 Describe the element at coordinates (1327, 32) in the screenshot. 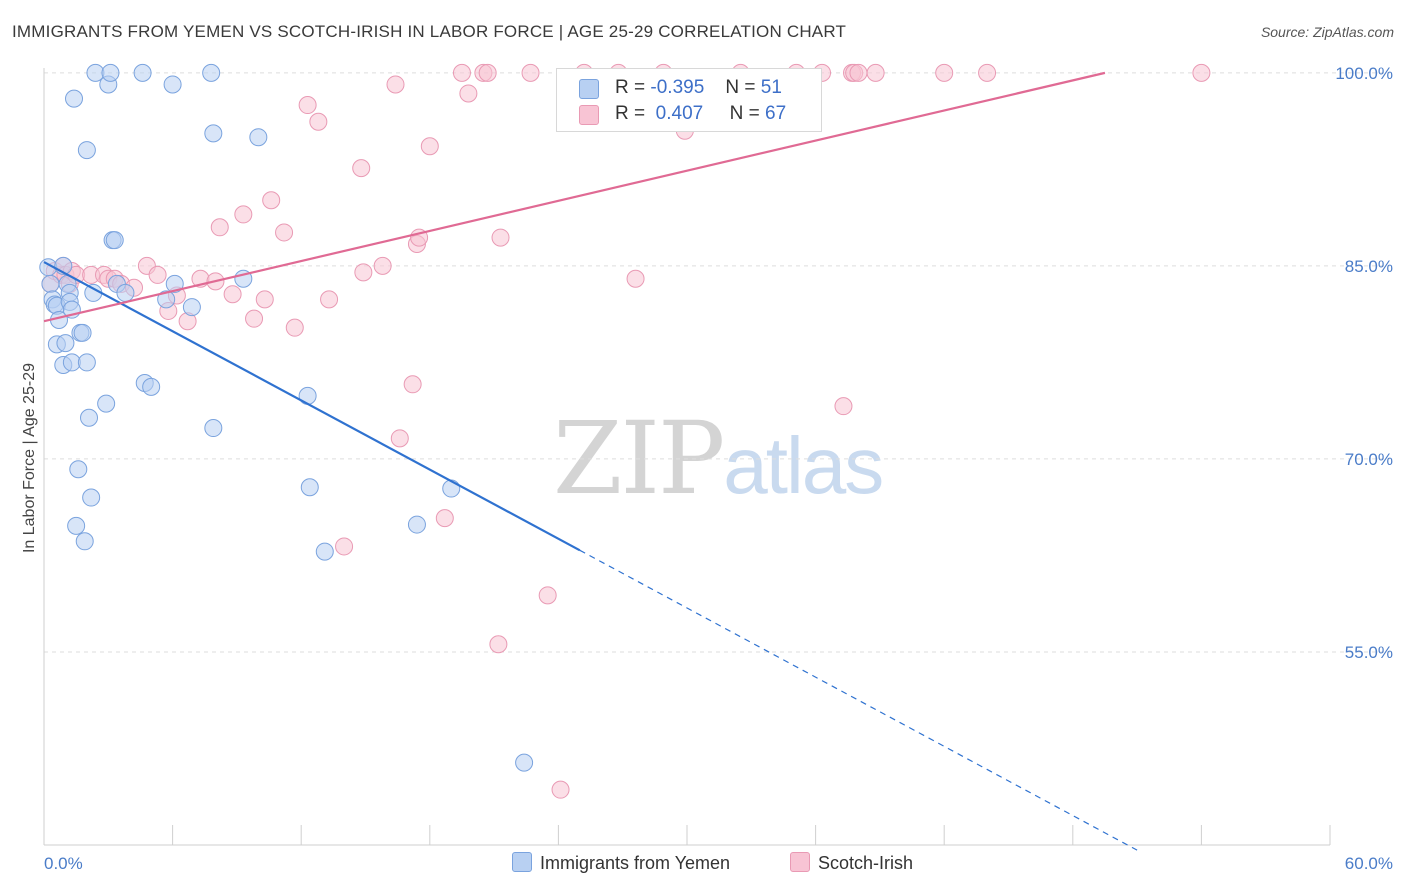

I see `source-credit: Source: ZipAtlas.com` at that location.